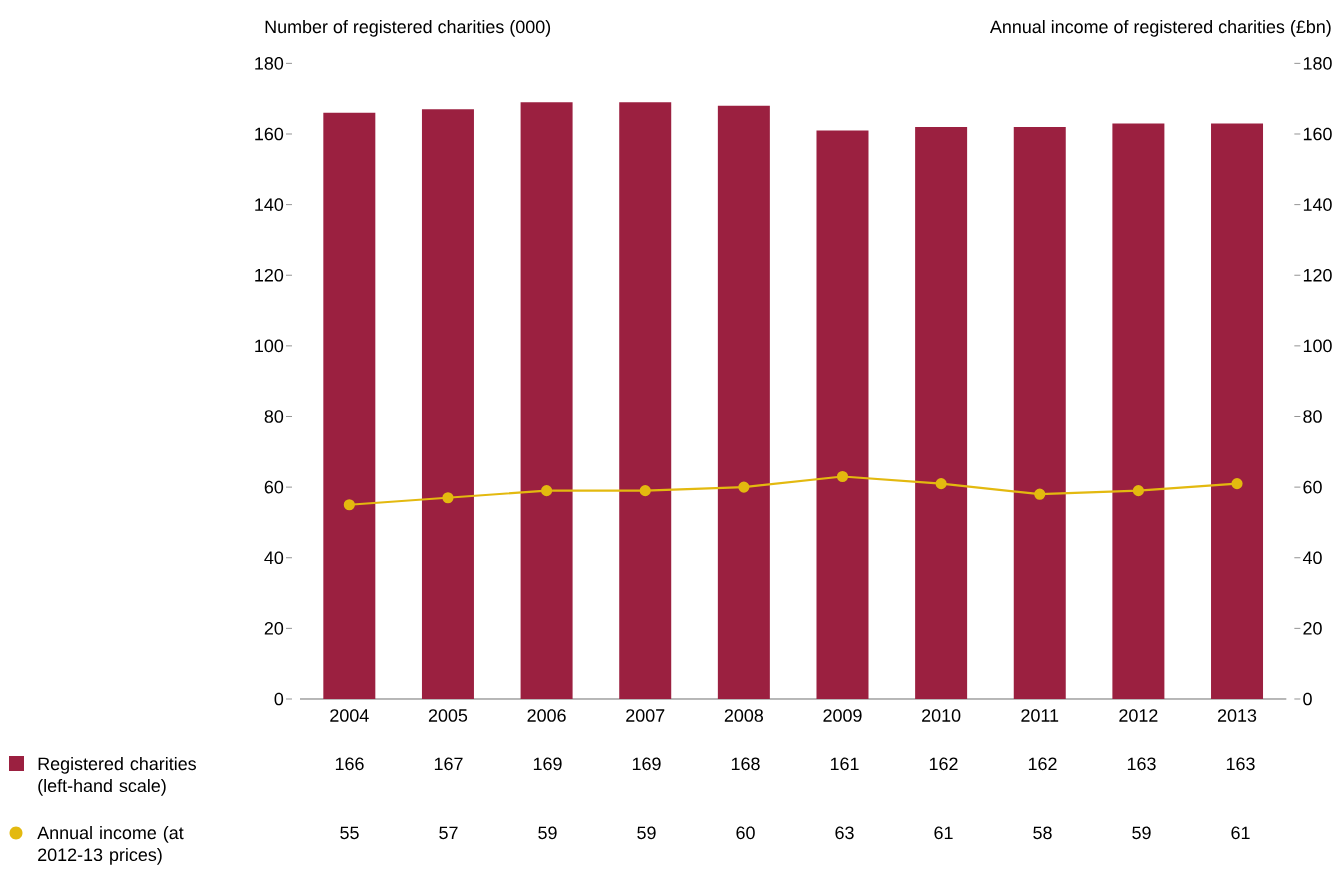 This screenshot has width=1337, height=872. Describe the element at coordinates (844, 764) in the screenshot. I see `data-label: 161` at that location.